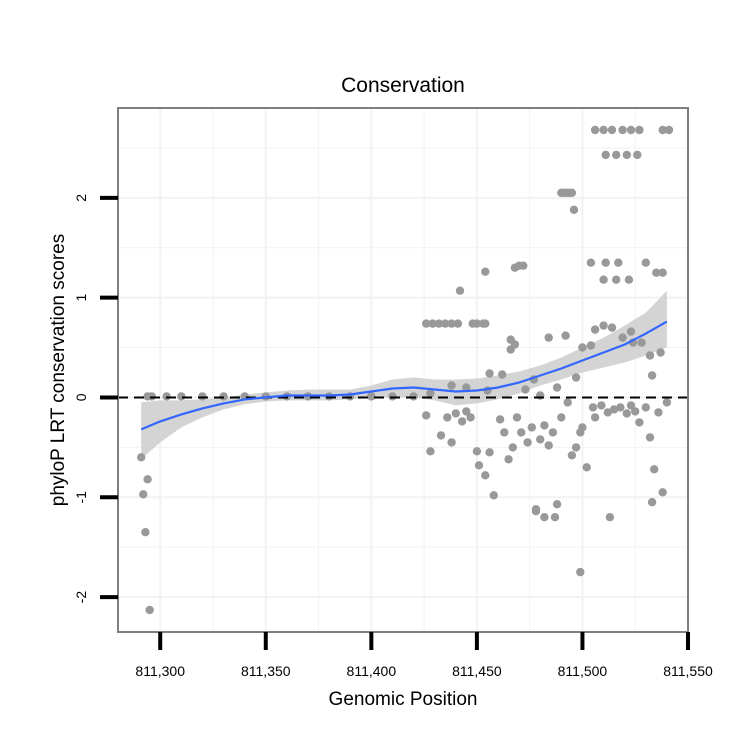  What do you see at coordinates (266, 671) in the screenshot?
I see `x-tick-label: 811,350` at bounding box center [266, 671].